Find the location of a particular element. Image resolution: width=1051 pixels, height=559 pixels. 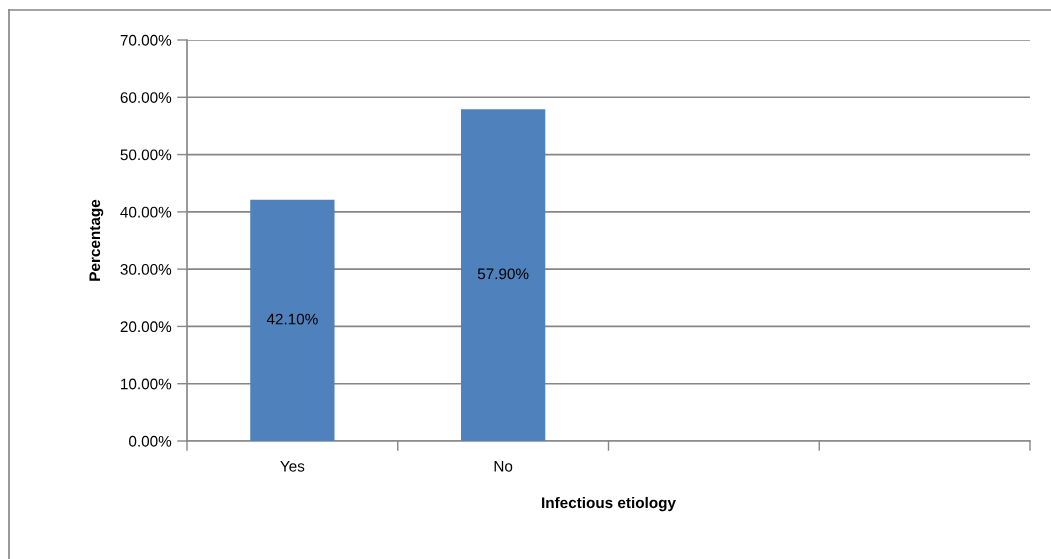

y-tick-label: 40.00% is located at coordinates (146, 212).